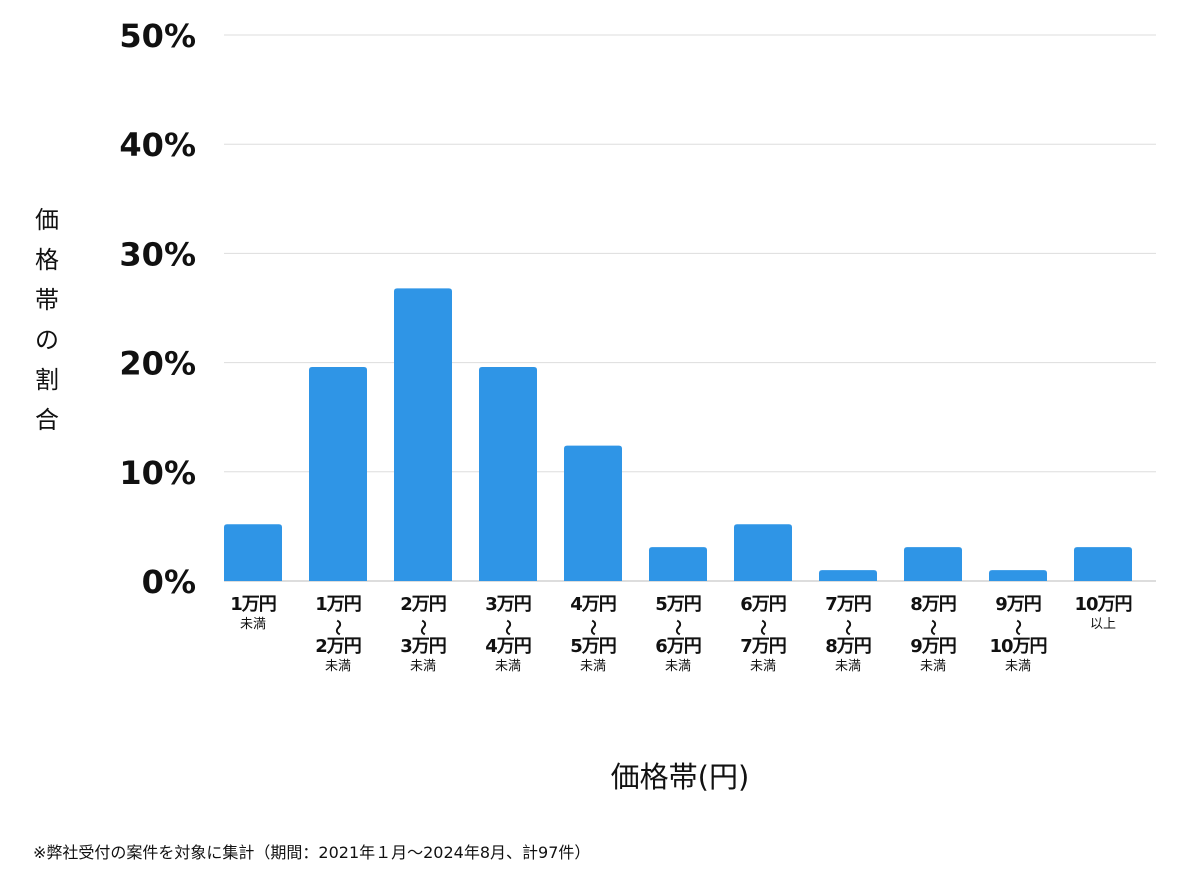 The height and width of the screenshot is (874, 1200). I want to click on x-tick-label: 3万円〜 4万円未満, so click(508, 638).